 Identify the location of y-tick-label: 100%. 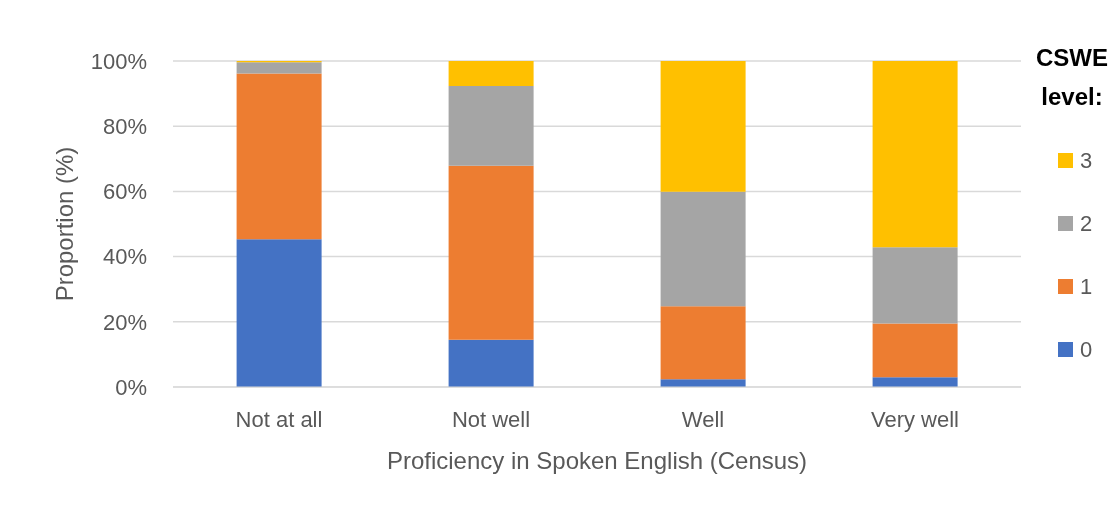
(118, 61).